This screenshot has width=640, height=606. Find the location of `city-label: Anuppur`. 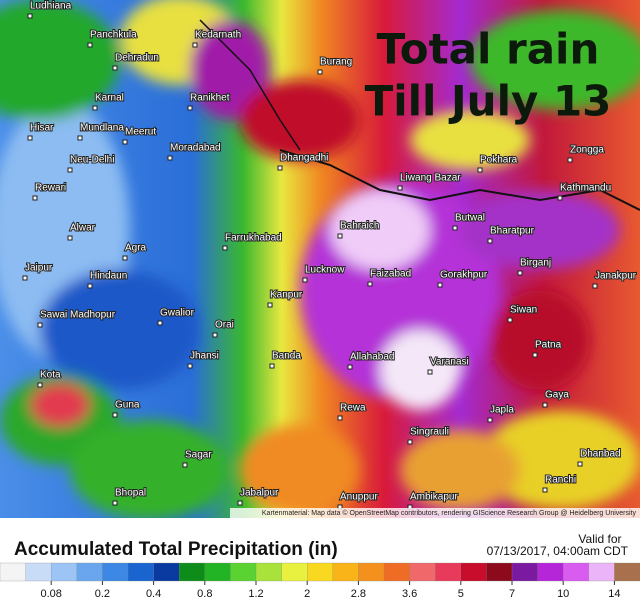

city-label: Anuppur is located at coordinates (359, 497).